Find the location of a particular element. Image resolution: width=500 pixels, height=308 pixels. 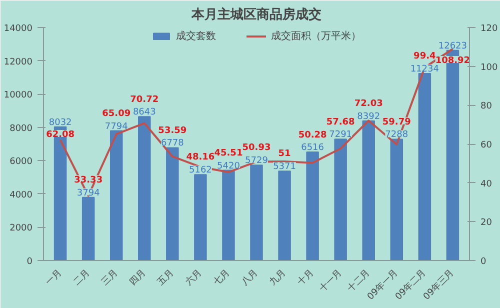

data-label: 11234 is located at coordinates (425, 69).